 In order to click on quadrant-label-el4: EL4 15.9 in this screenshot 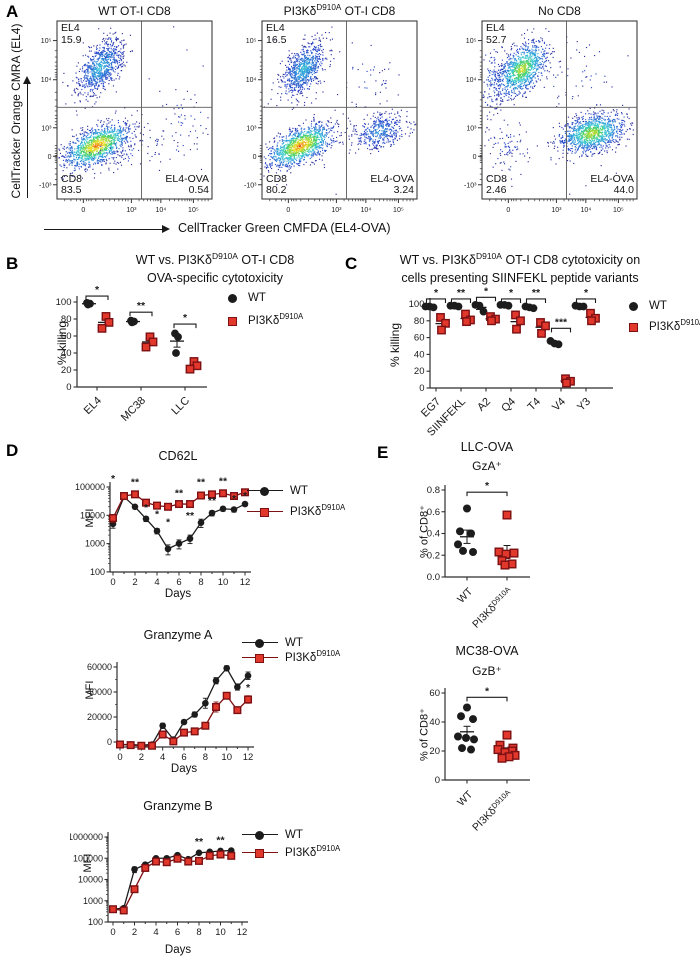, I will do `click(71, 34)`.